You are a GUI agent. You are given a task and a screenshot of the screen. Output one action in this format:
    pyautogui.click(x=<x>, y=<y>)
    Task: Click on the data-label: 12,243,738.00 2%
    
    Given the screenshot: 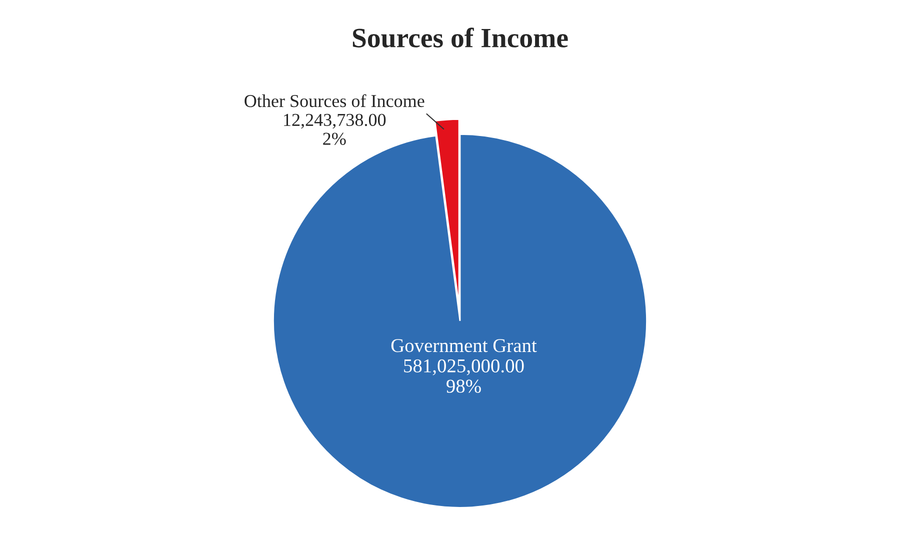 What is the action you would take?
    pyautogui.click(x=335, y=129)
    